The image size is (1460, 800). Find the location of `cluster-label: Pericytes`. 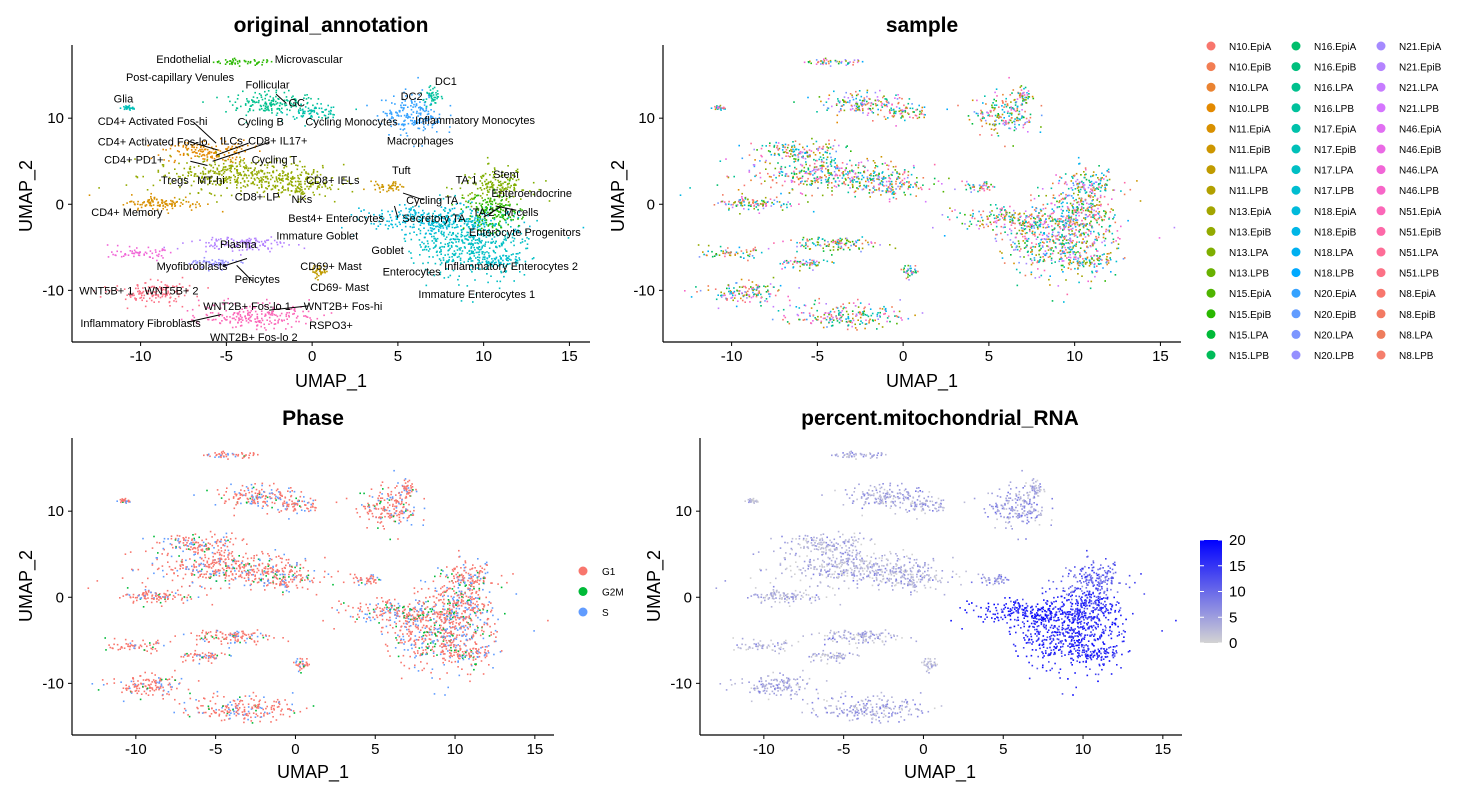

cluster-label: Pericytes is located at coordinates (258, 280).